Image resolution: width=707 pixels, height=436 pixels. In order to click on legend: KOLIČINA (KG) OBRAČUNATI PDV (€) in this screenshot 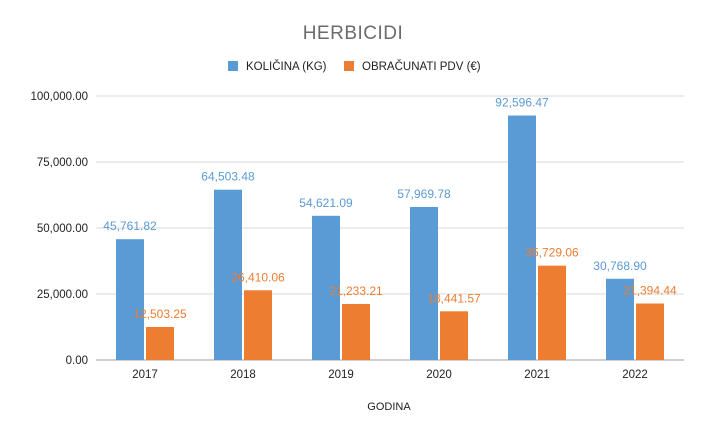, I will do `click(354, 66)`.